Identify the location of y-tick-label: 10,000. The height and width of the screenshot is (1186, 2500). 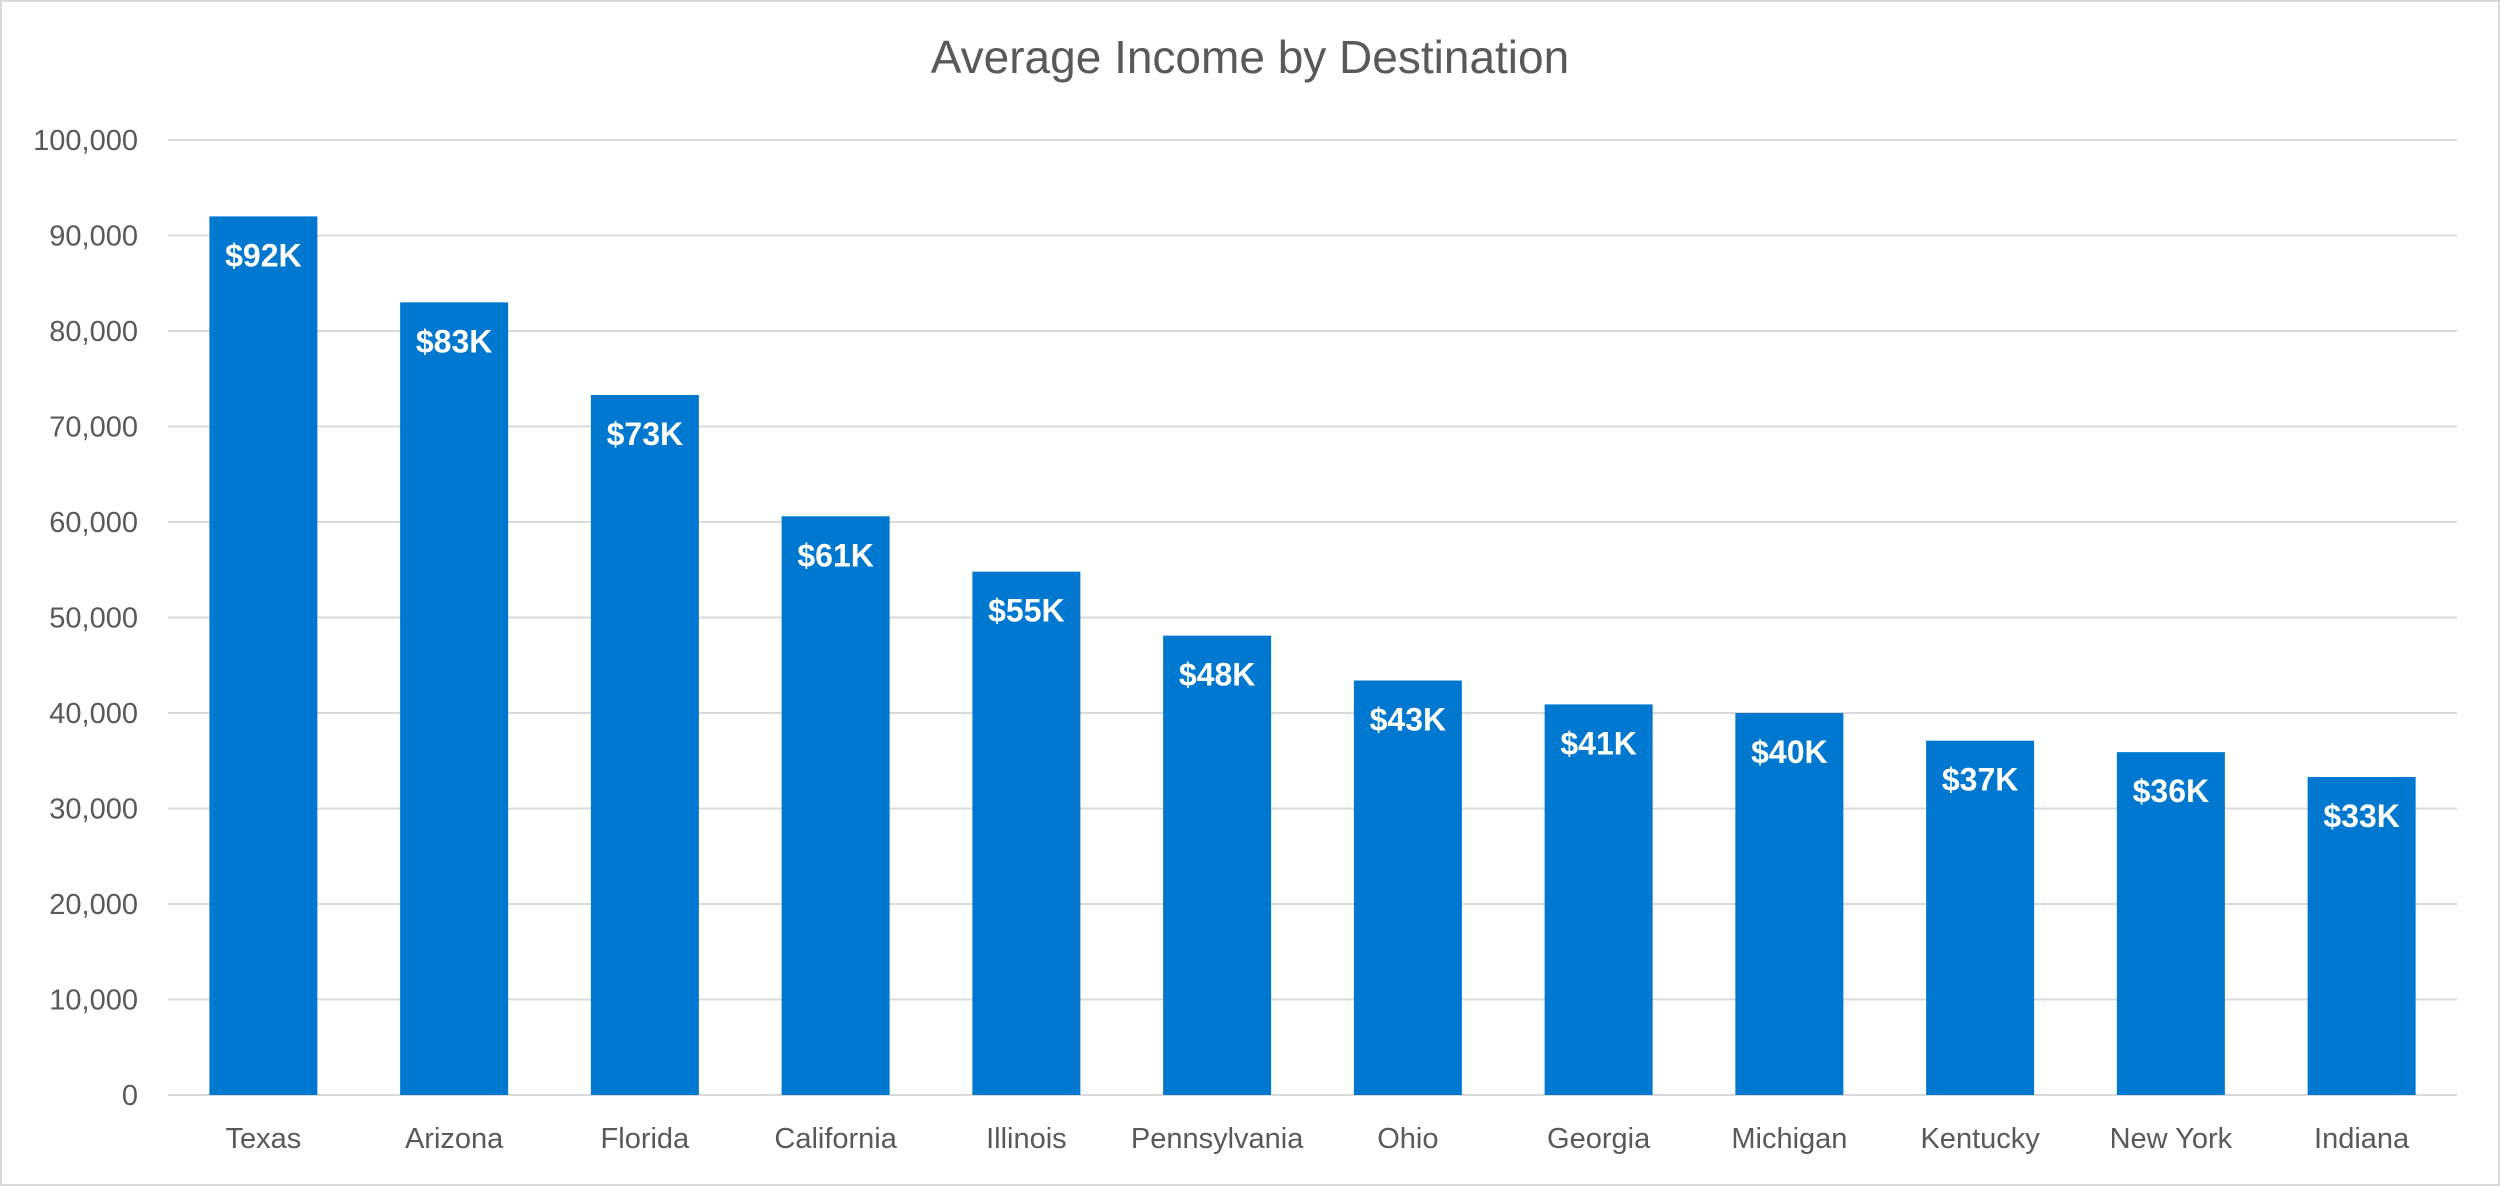
(93, 1001).